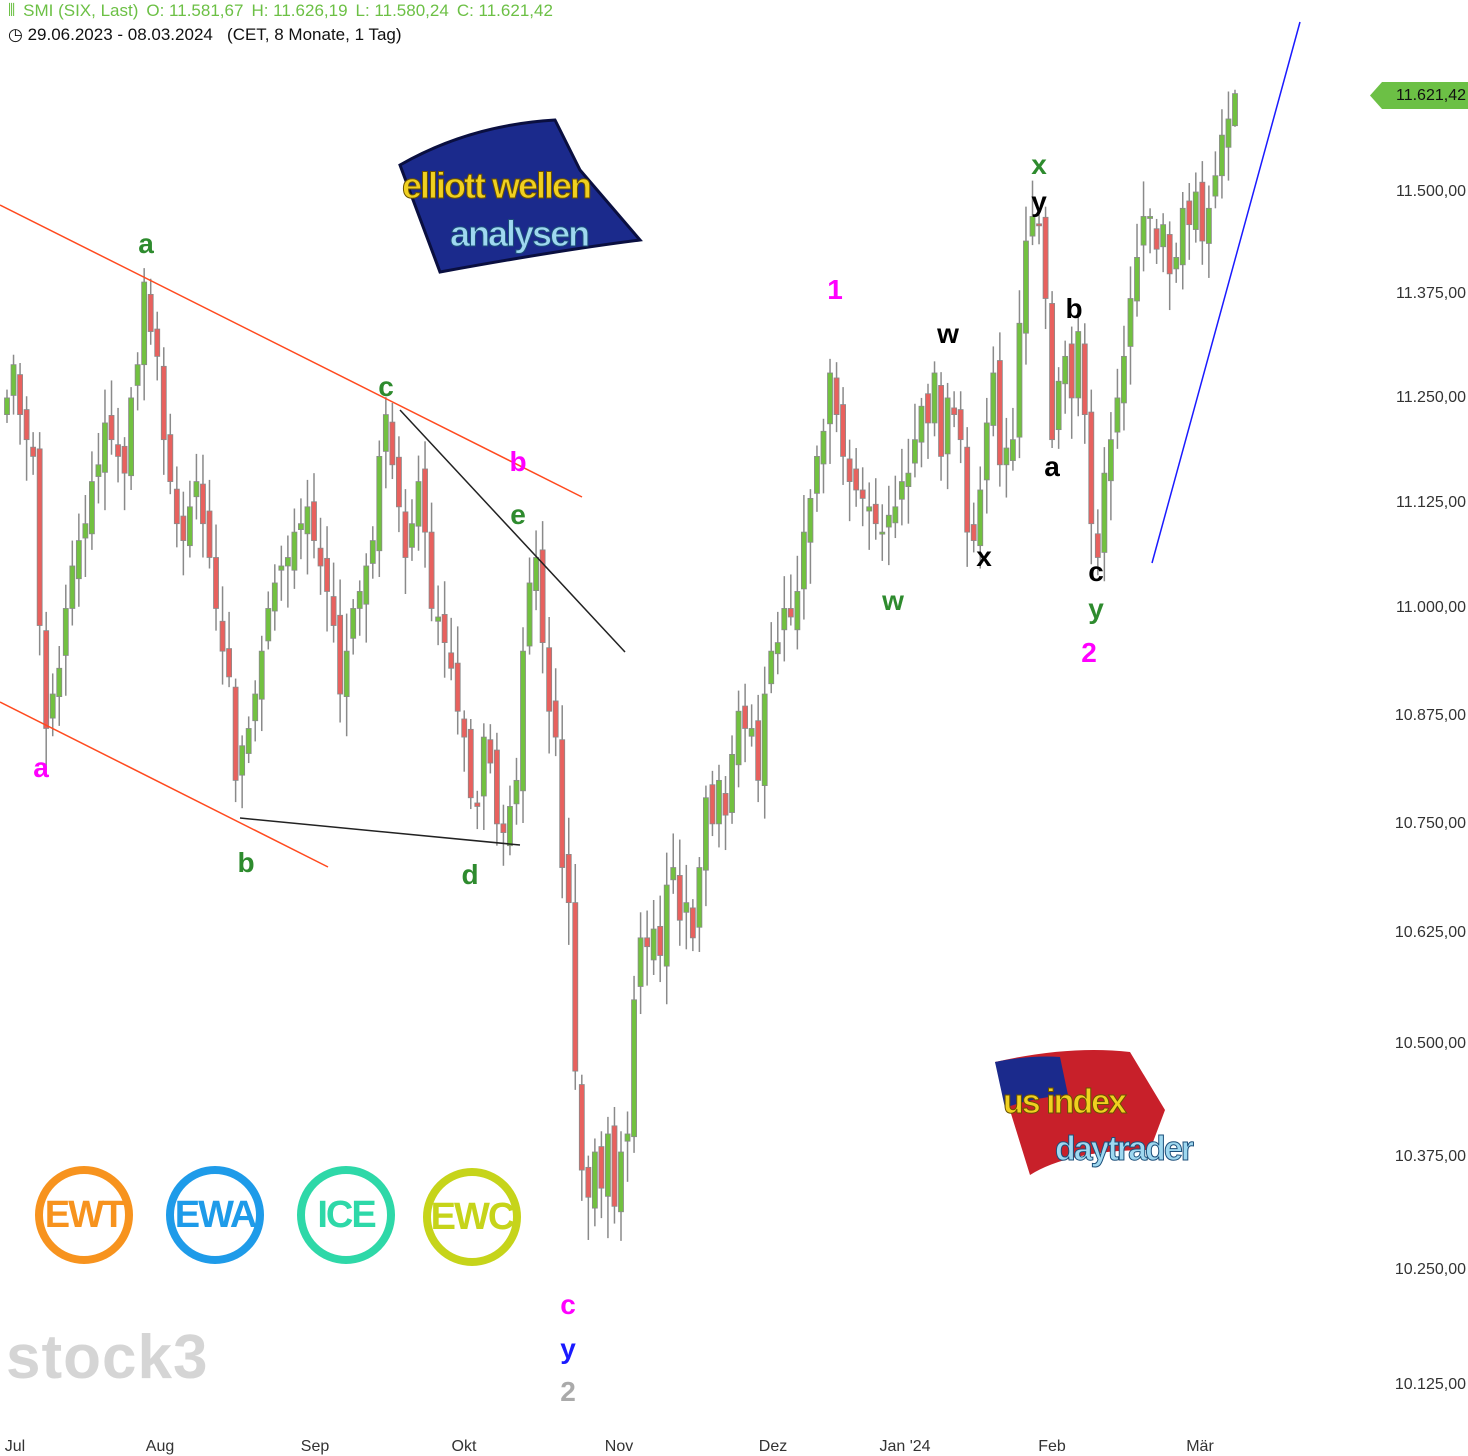 This screenshot has width=1468, height=1456. Describe the element at coordinates (15, 34) in the screenshot. I see `clock-icon: ◷` at that location.